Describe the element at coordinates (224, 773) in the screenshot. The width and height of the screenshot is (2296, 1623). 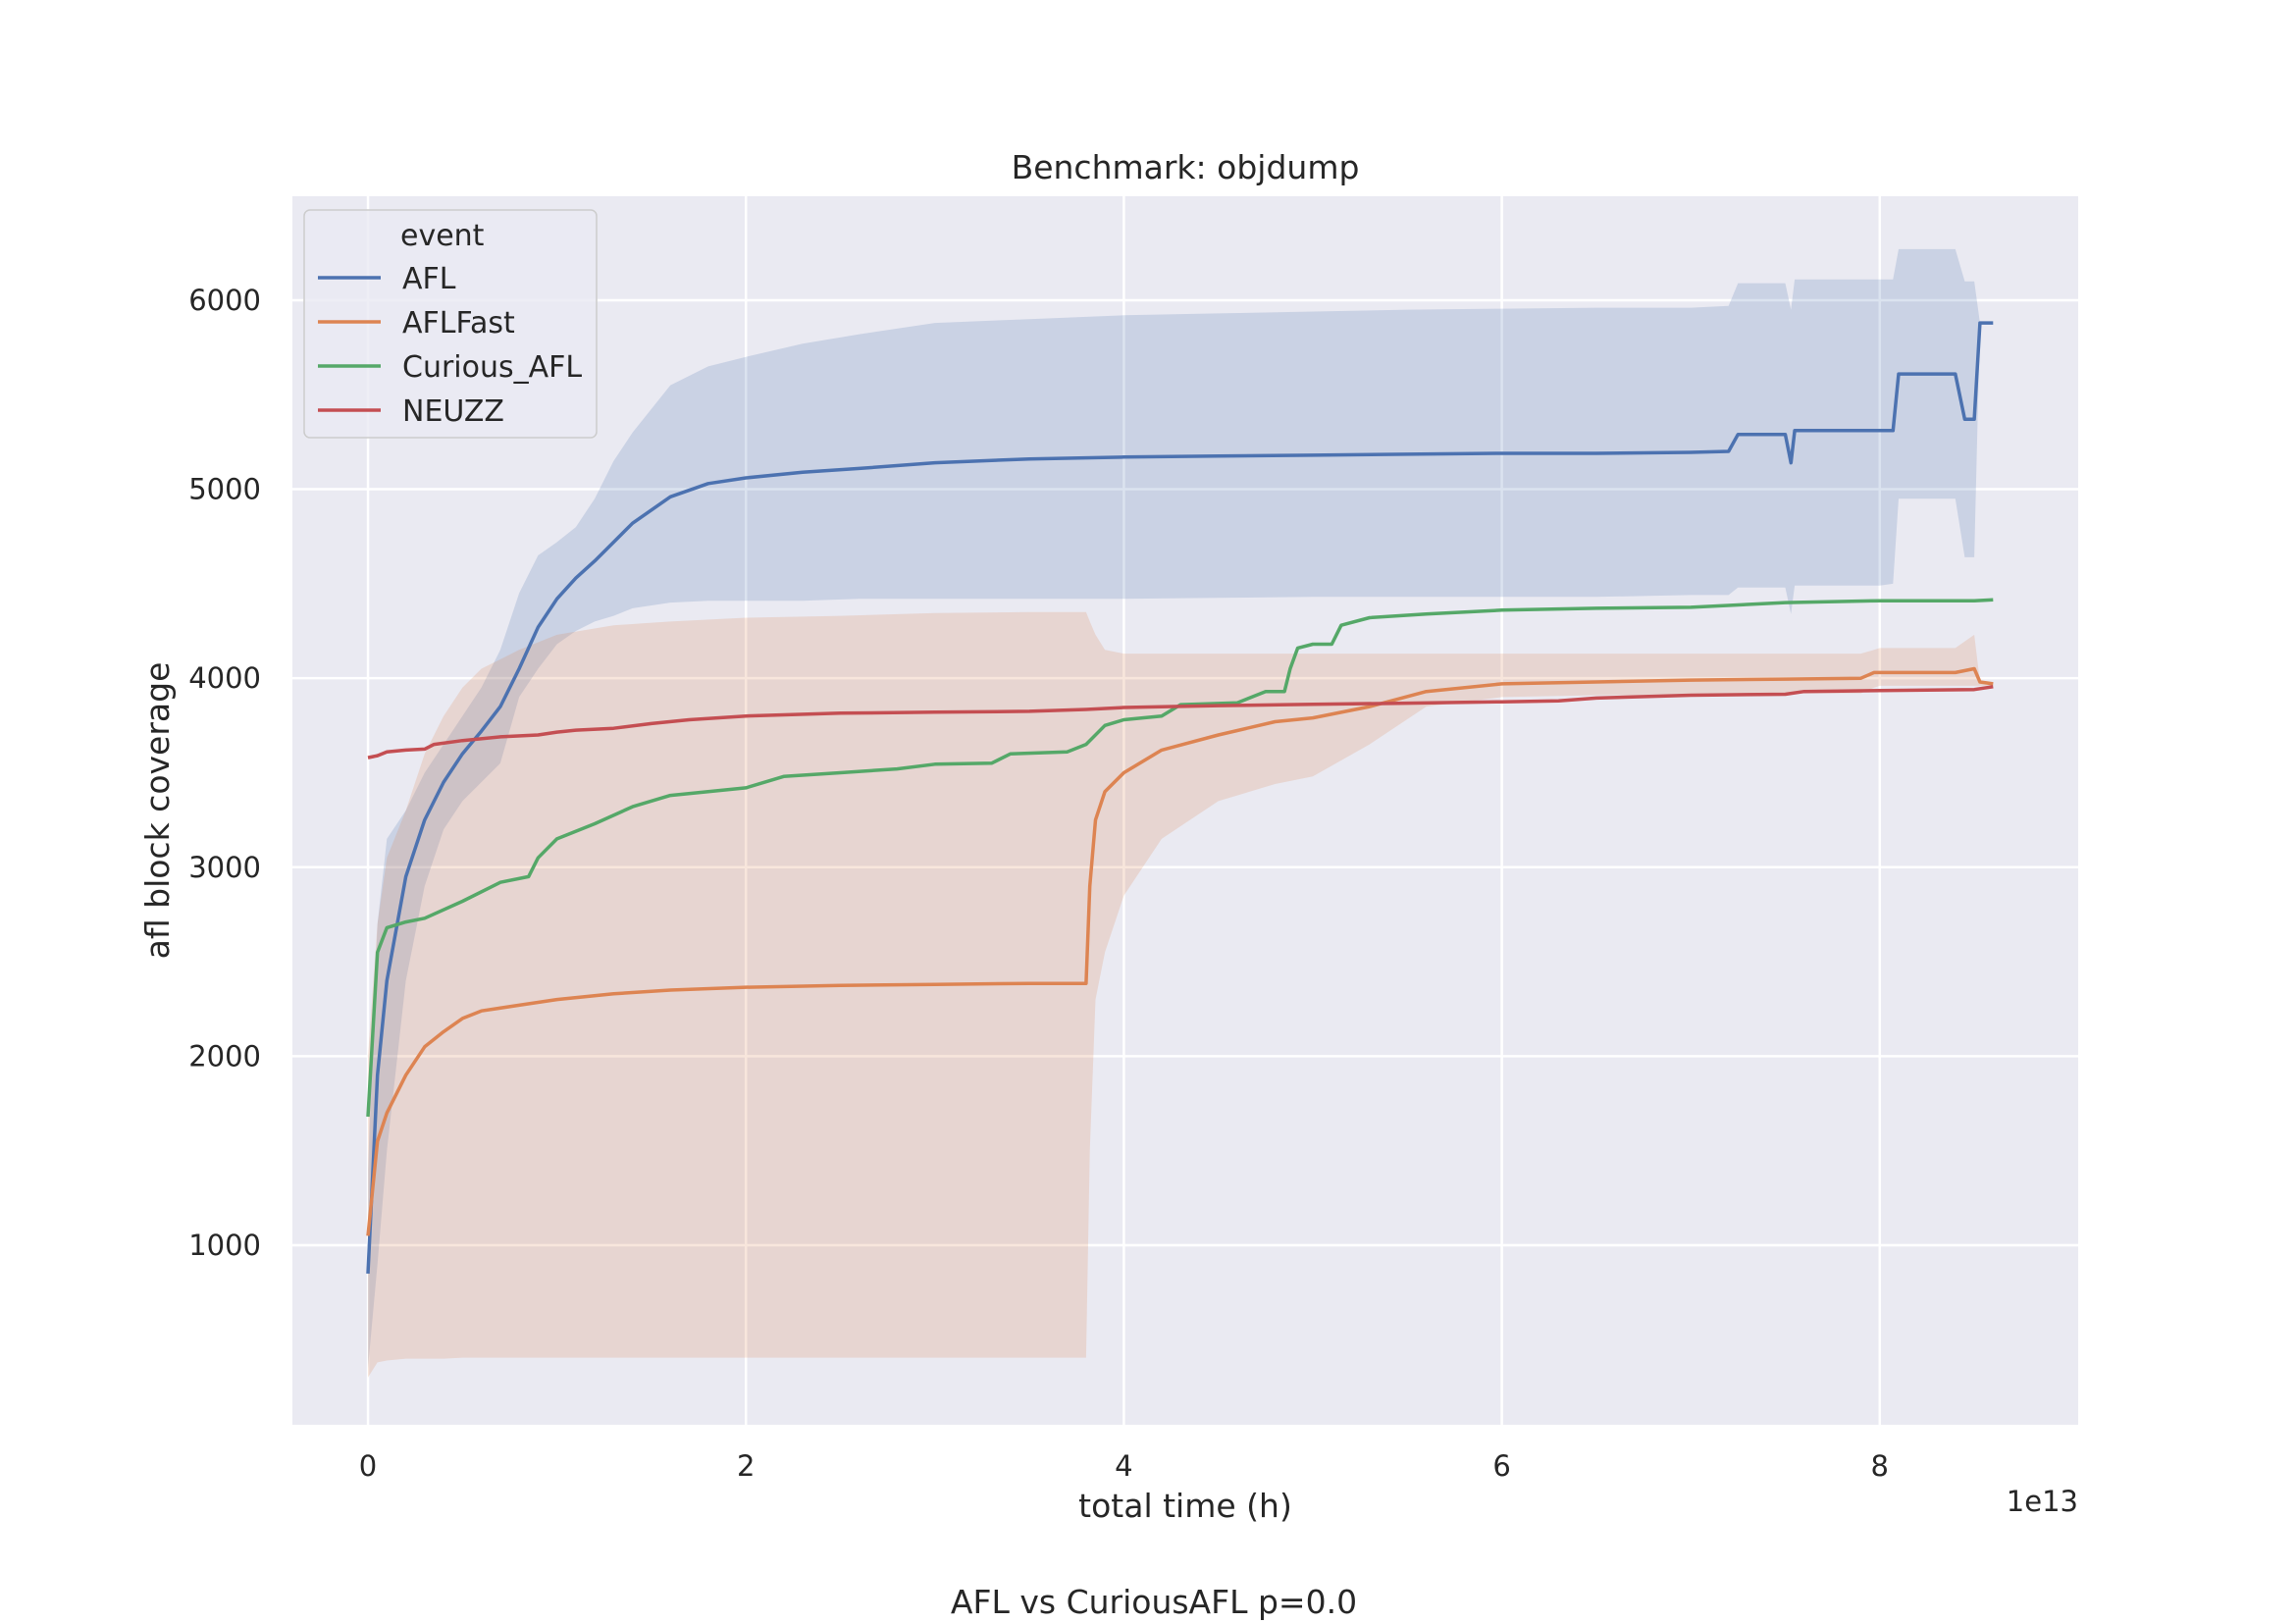
I see `y-axis-ticks: 1000 2000 3000 4000 5000 6000` at that location.